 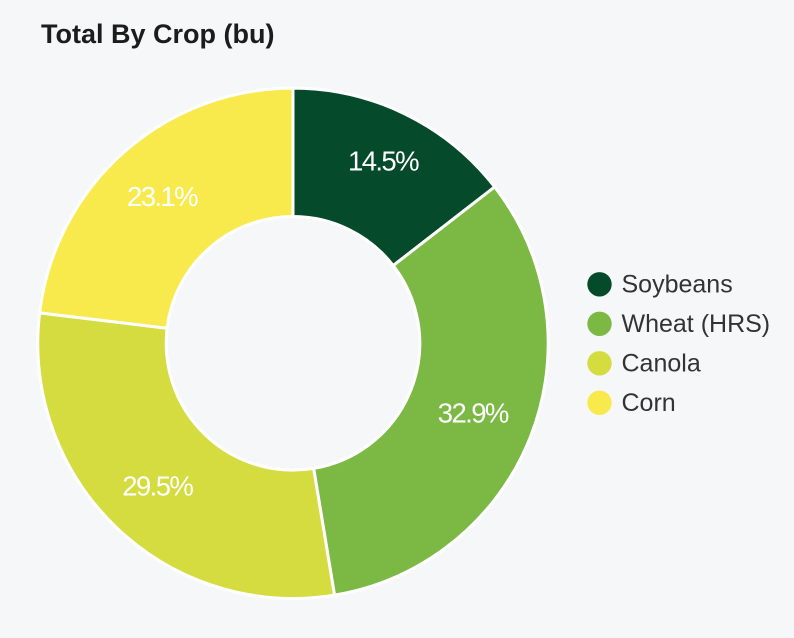 I want to click on svg-text: Wheat (HRS), so click(x=696, y=324).